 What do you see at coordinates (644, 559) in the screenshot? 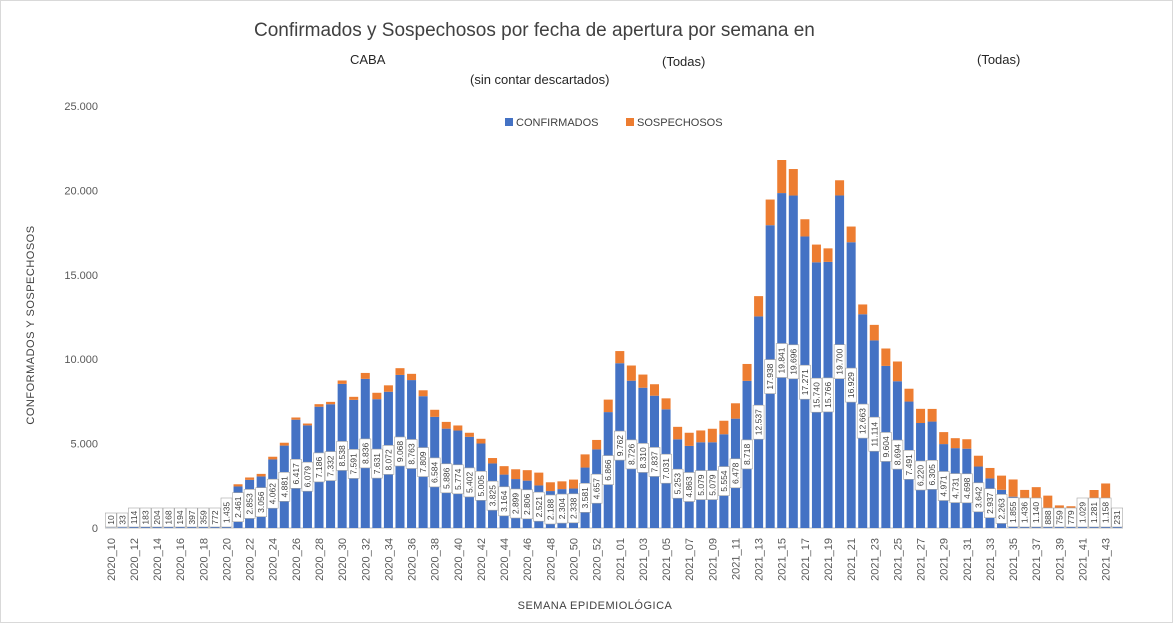
I see `x-tick-label: 2021_03` at bounding box center [644, 559].